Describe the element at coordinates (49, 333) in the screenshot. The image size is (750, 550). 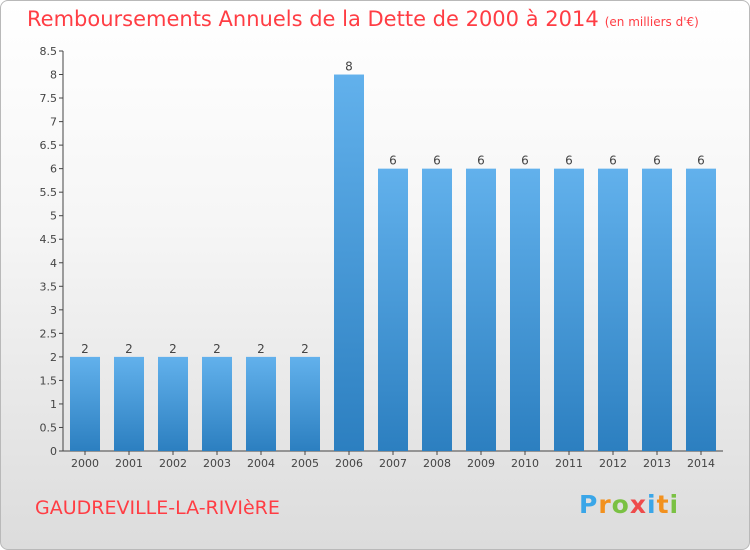
I see `y-tick-label: 2.5` at that location.